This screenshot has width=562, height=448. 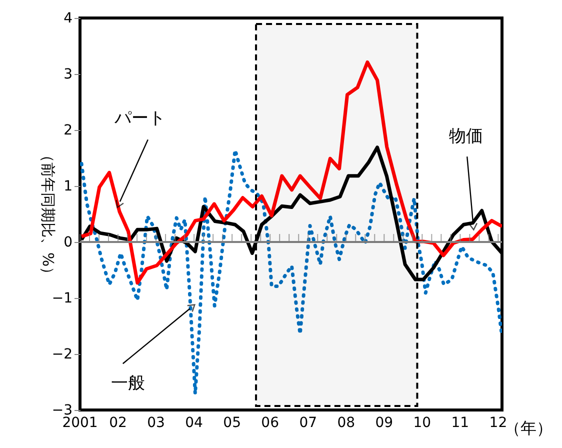 I want to click on y-tick-label: 3, so click(x=68, y=74).